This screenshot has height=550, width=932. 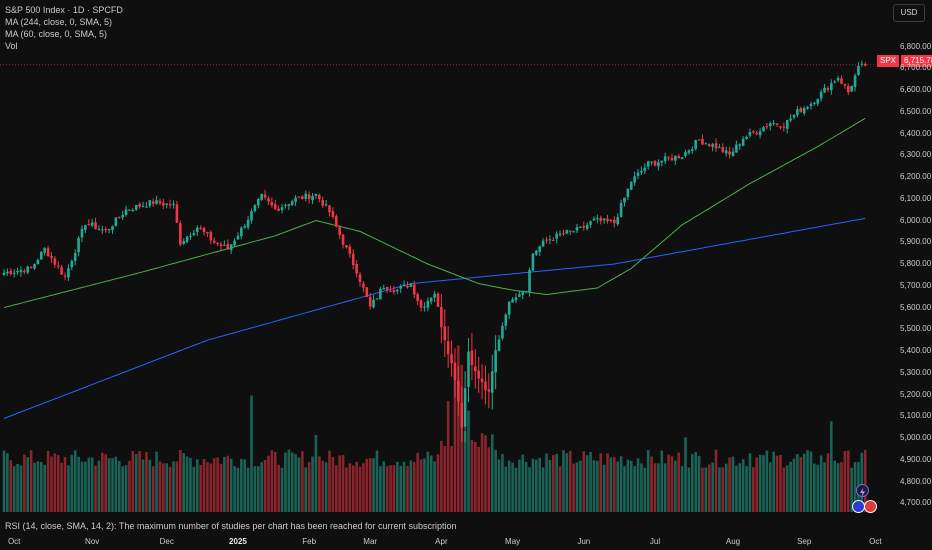 I want to click on price-tick-label: 6,800.00, so click(x=916, y=46).